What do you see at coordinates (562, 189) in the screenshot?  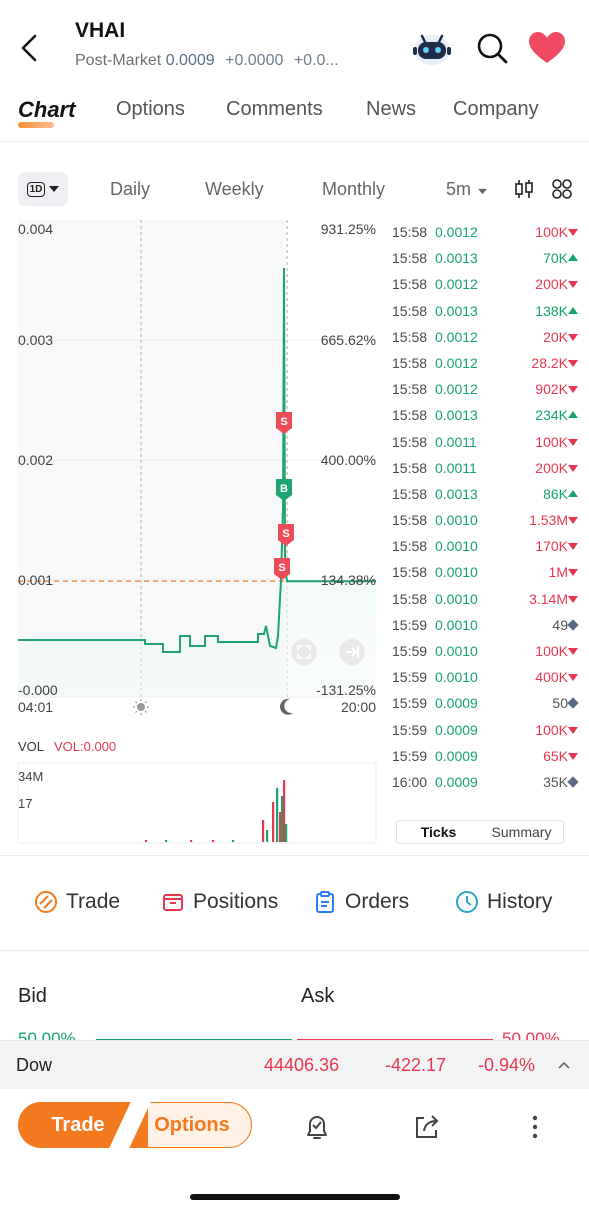 I see `grid-layout-icon` at bounding box center [562, 189].